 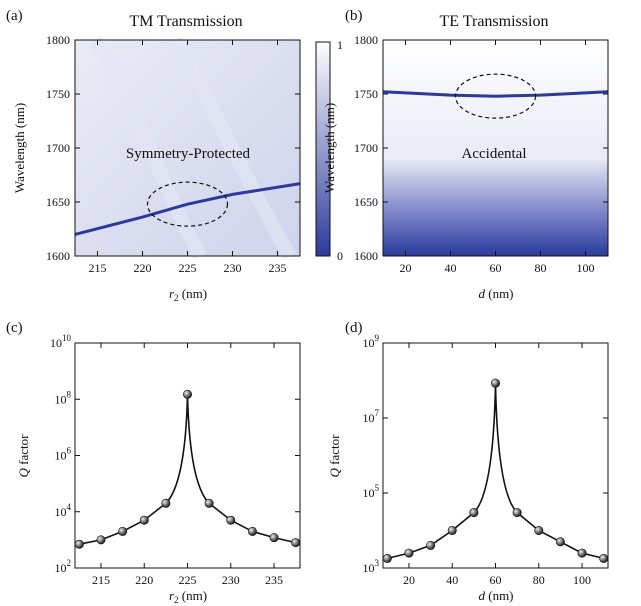 What do you see at coordinates (494, 154) in the screenshot?
I see `te-annotation: Accidental` at bounding box center [494, 154].